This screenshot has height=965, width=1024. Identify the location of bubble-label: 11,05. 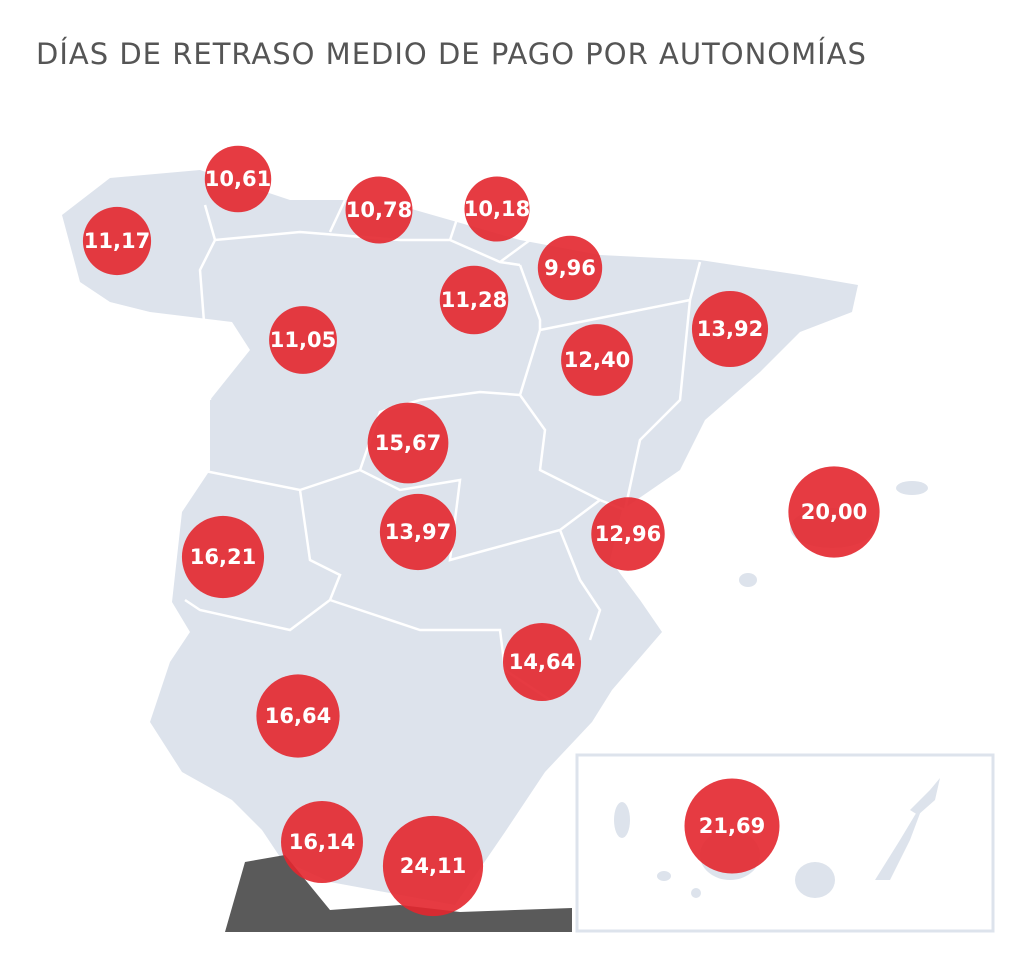
(303, 340).